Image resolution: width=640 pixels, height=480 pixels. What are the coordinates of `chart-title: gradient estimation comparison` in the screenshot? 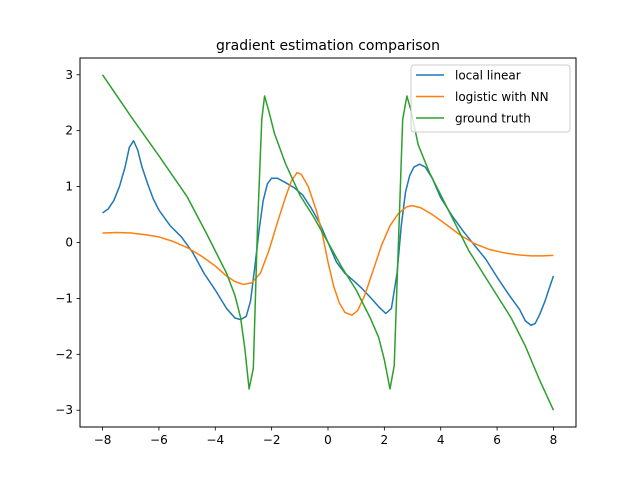 It's located at (328, 46).